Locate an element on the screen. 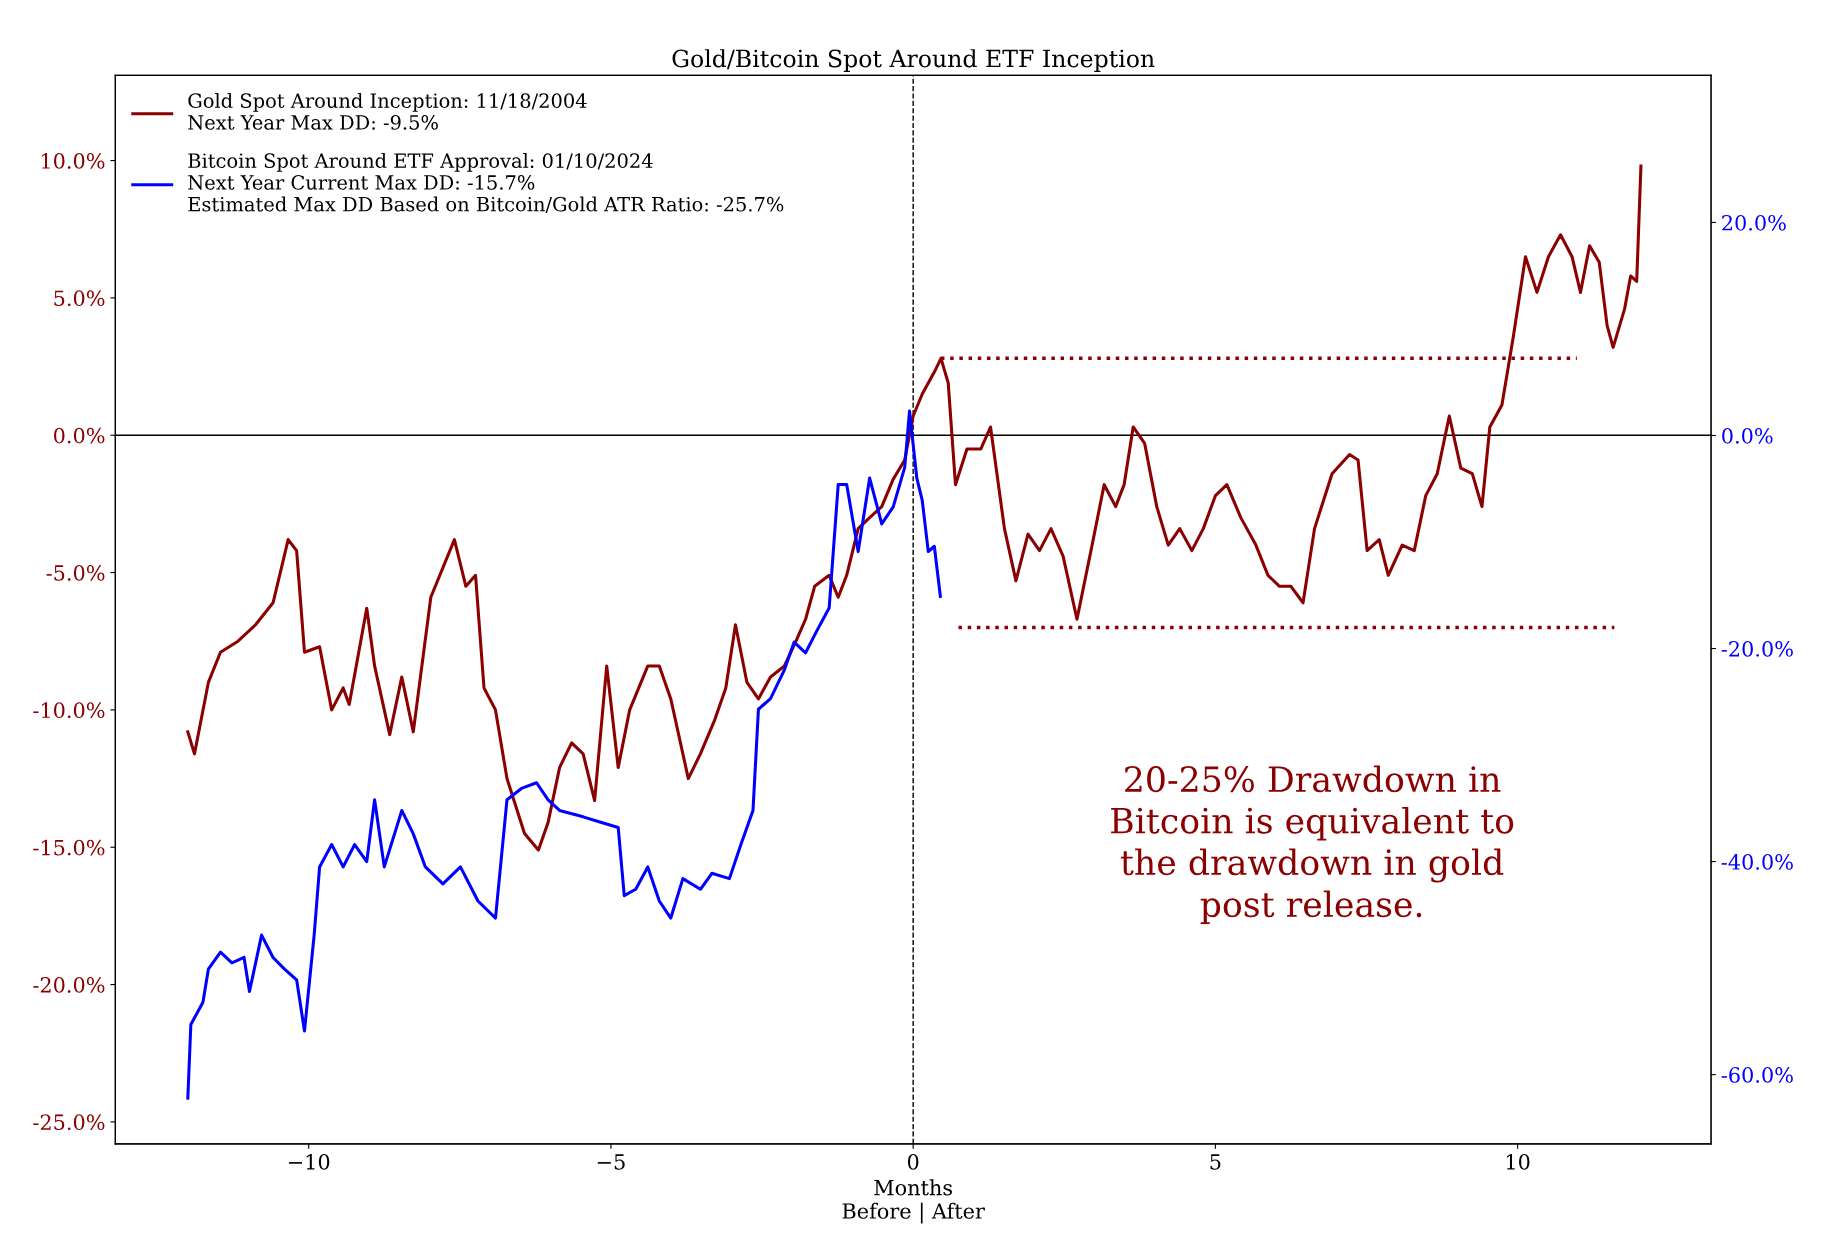  y-tick-label: -5.0% is located at coordinates (75, 573).